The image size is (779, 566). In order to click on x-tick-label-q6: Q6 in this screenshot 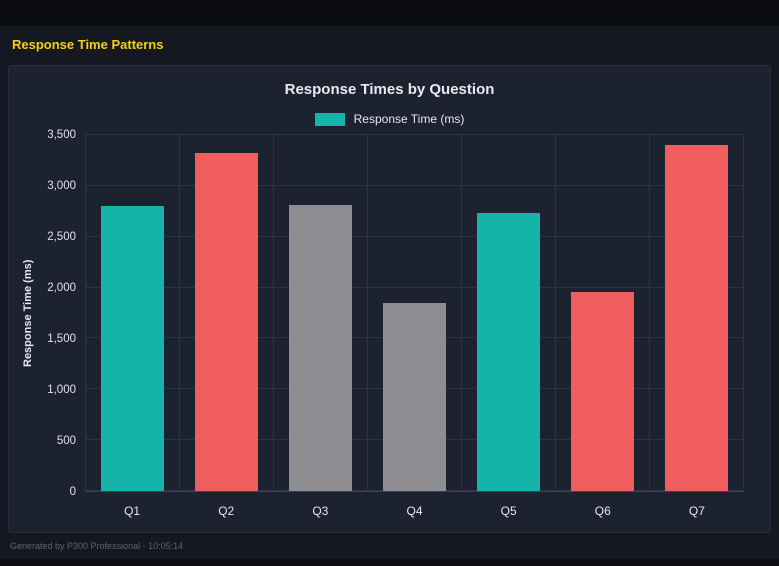, I will do `click(602, 511)`.